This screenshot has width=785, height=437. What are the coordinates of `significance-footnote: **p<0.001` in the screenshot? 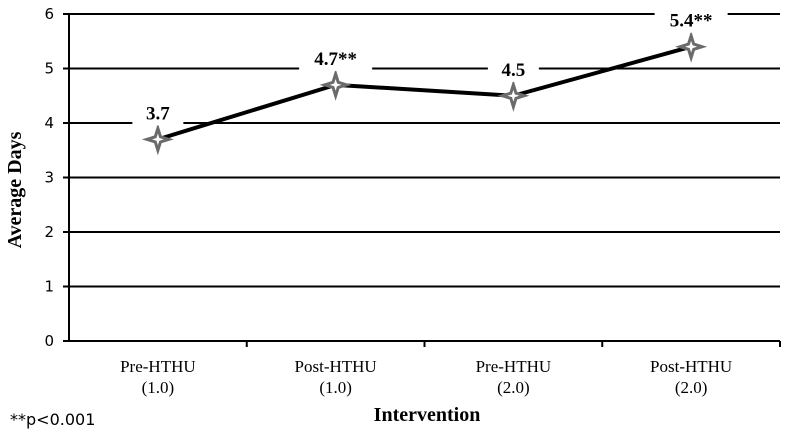 It's located at (52, 419).